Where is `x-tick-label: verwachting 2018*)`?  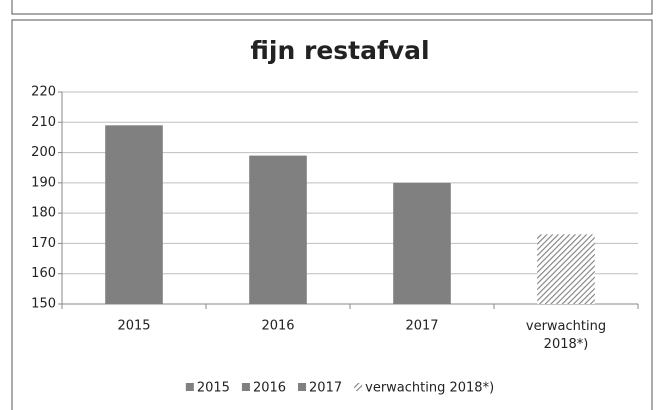
x-tick-label: verwachting 2018*) is located at coordinates (566, 335).